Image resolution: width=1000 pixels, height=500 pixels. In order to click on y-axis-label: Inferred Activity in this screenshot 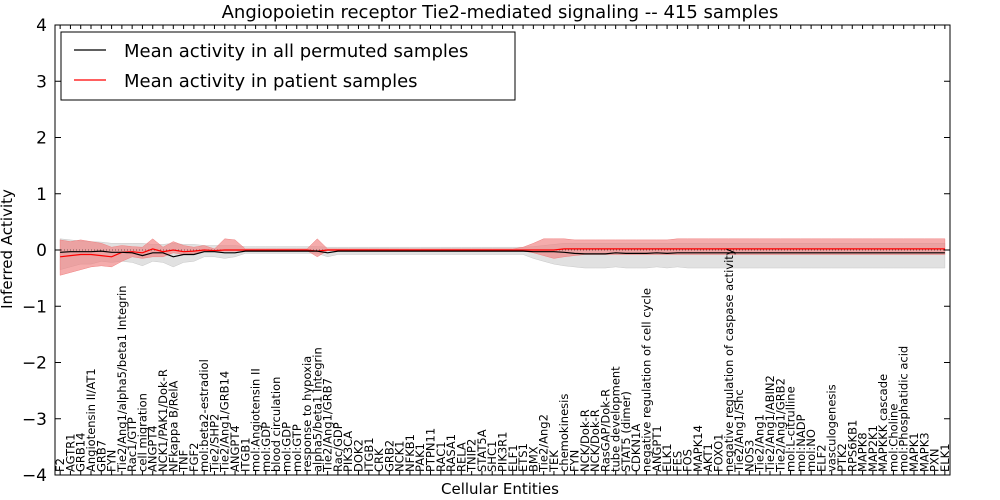, I will do `click(8, 249)`.